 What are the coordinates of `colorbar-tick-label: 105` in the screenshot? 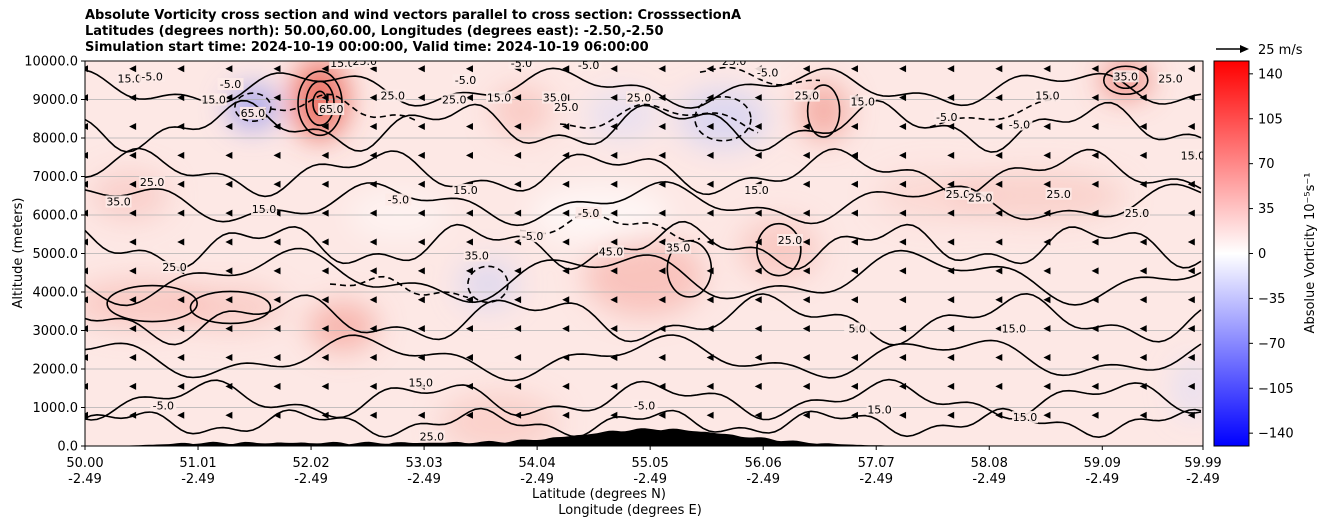 It's located at (1270, 119).